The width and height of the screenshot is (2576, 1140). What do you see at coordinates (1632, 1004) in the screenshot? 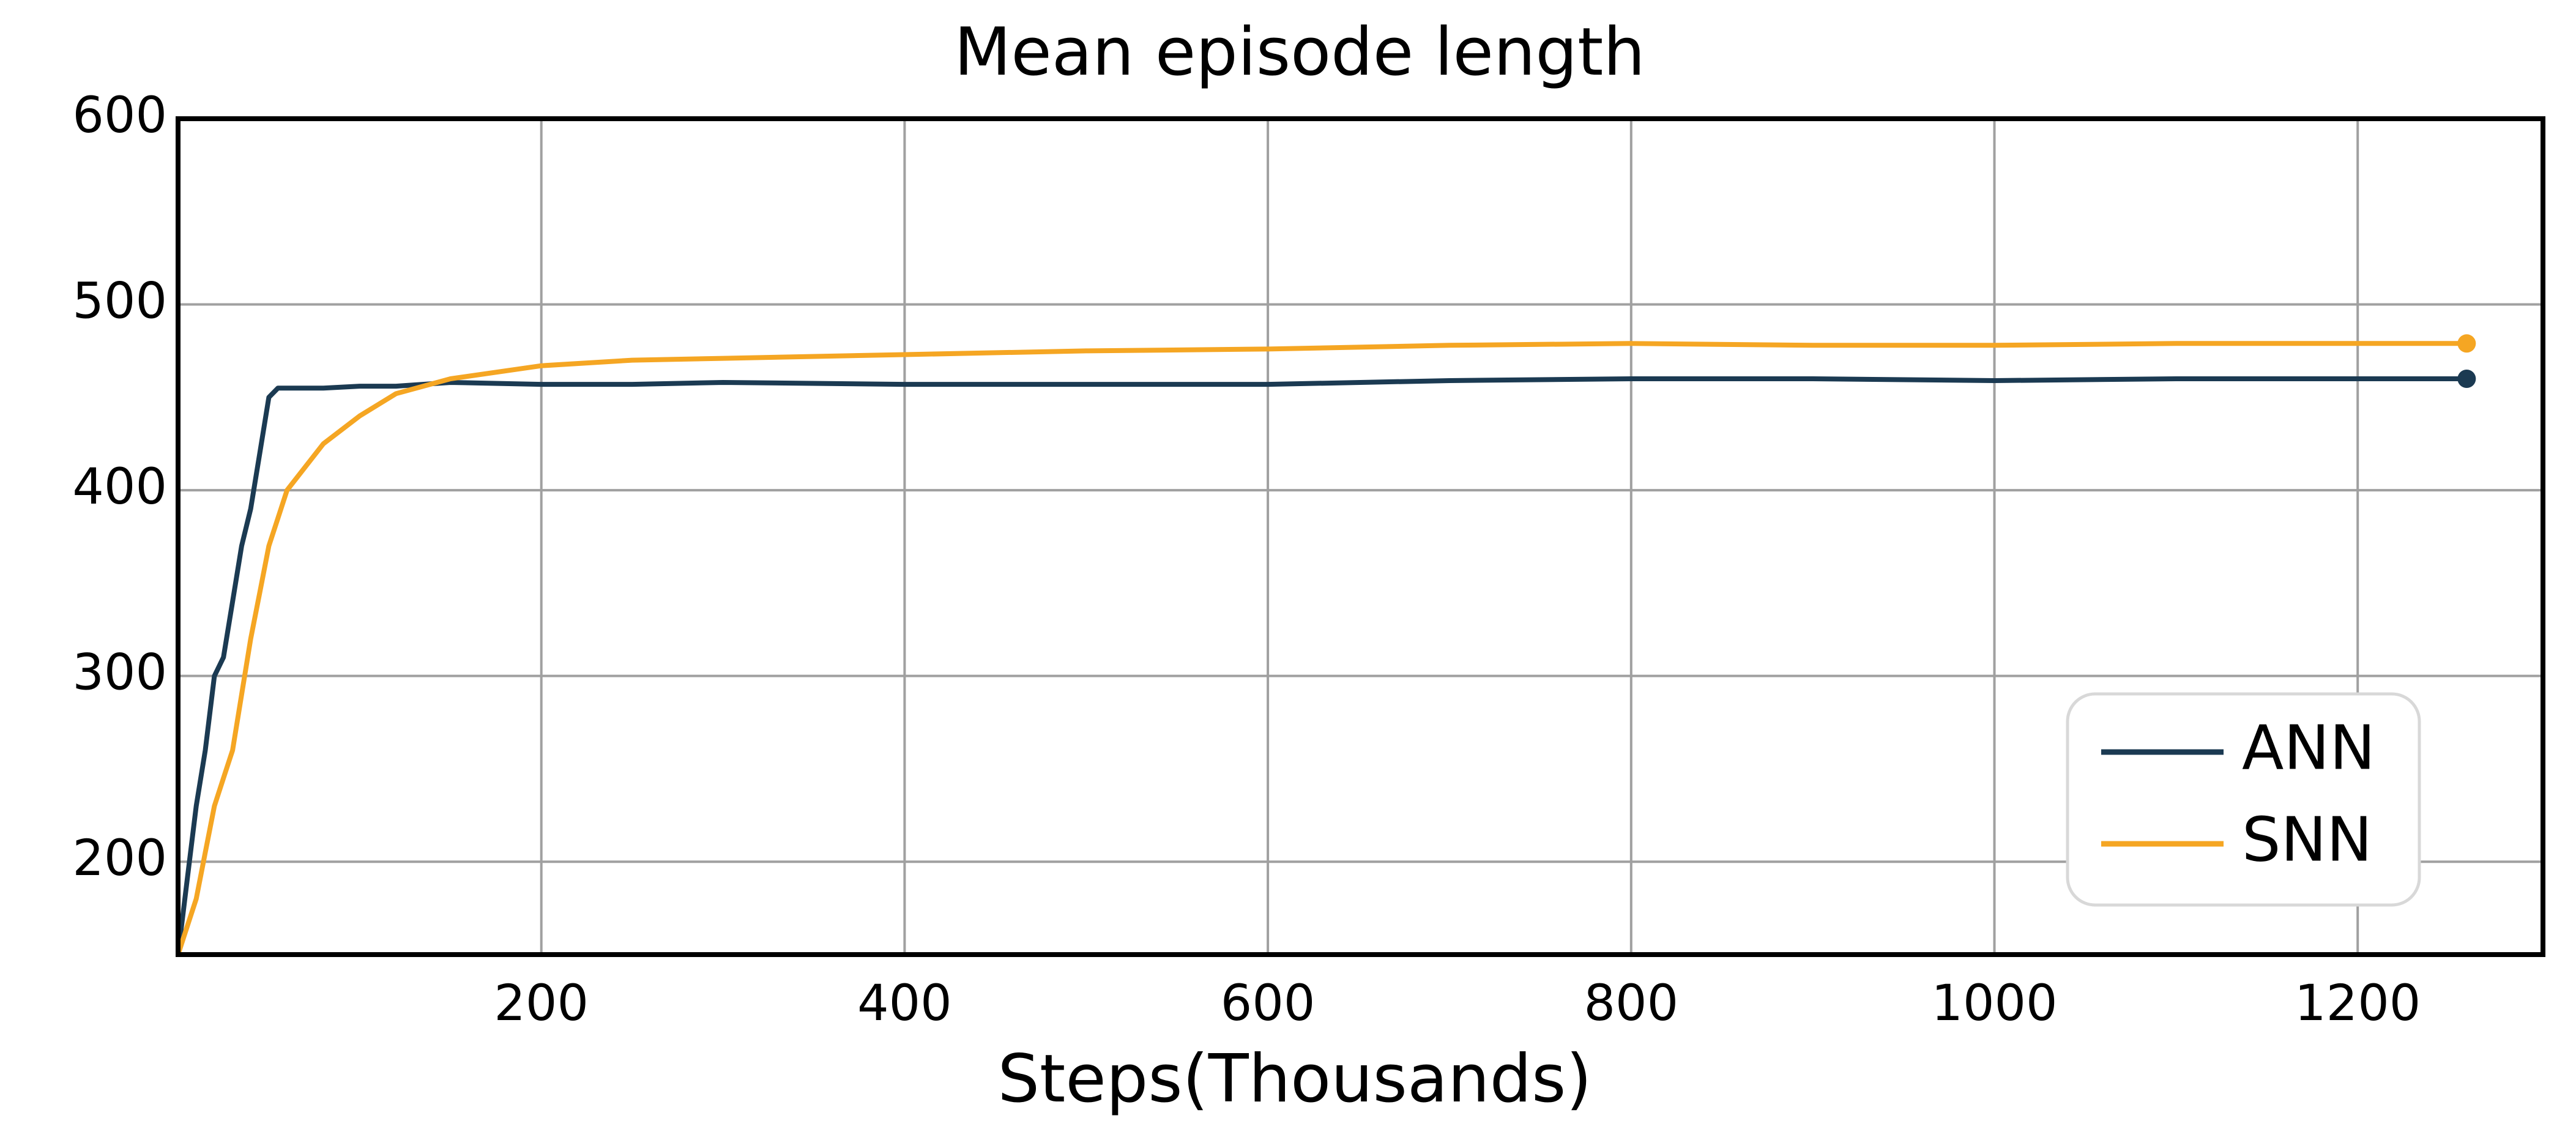
I see `x-tick-label: 800` at bounding box center [1632, 1004].